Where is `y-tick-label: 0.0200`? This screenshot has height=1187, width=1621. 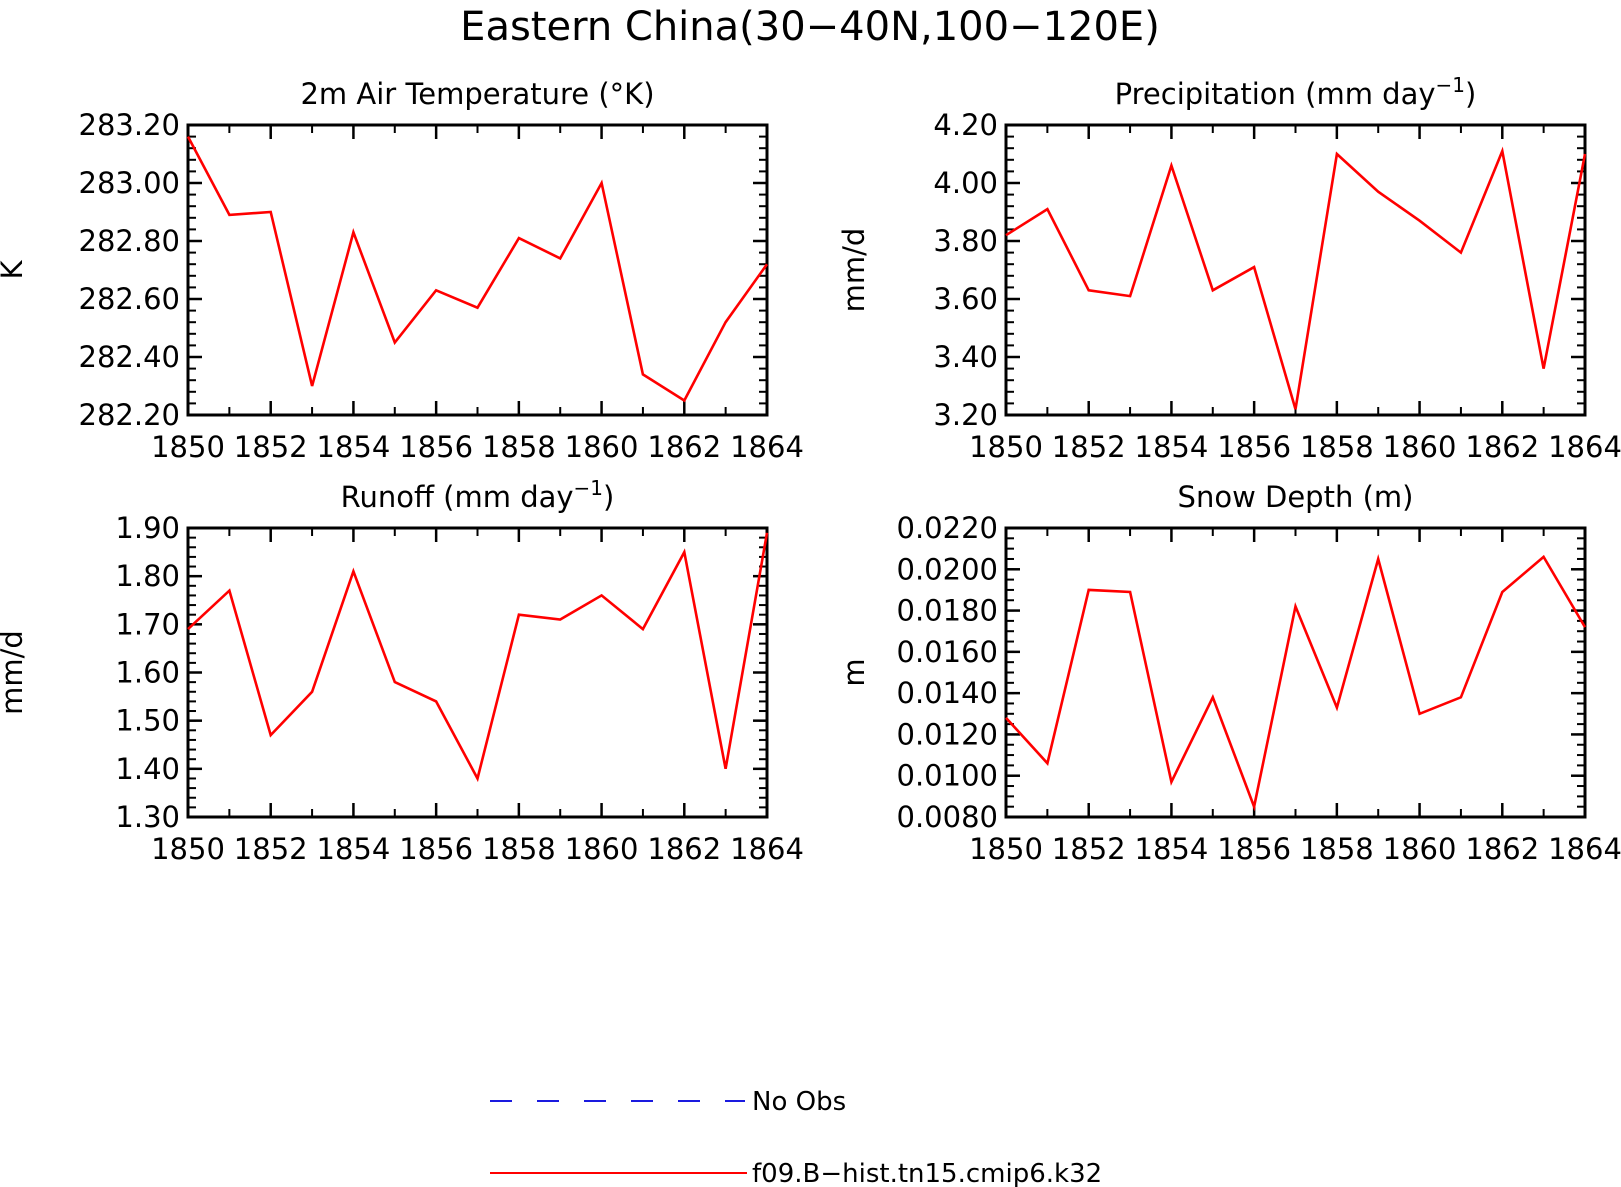 y-tick-label: 0.0200 is located at coordinates (947, 569).